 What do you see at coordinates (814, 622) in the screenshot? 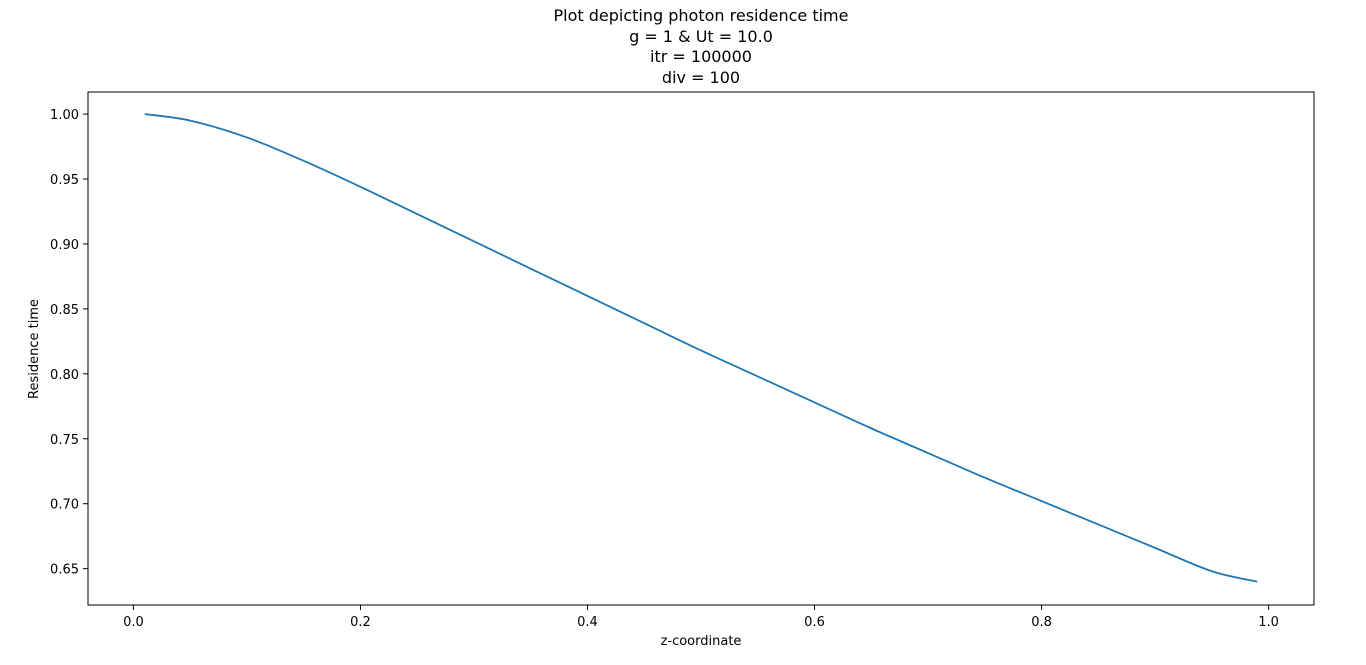
I see `x-tick-label: 0.6` at bounding box center [814, 622].